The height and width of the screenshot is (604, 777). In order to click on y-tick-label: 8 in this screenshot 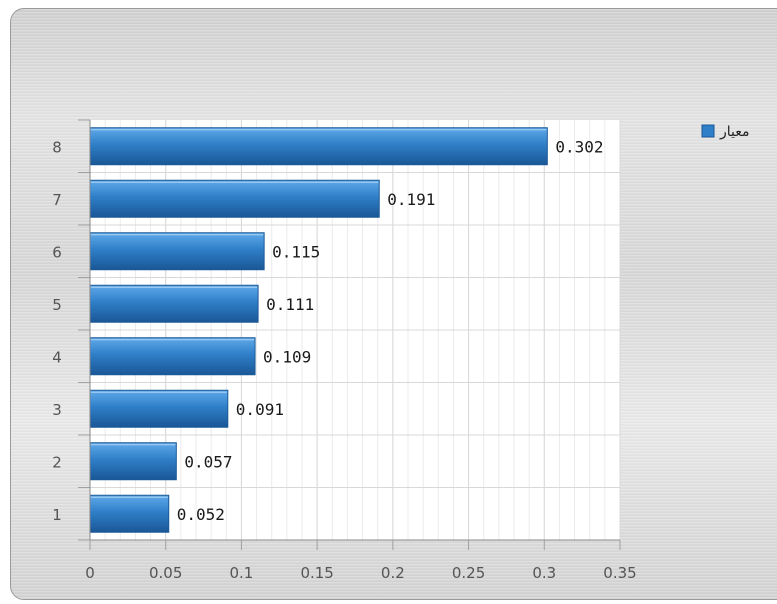, I will do `click(57, 147)`.